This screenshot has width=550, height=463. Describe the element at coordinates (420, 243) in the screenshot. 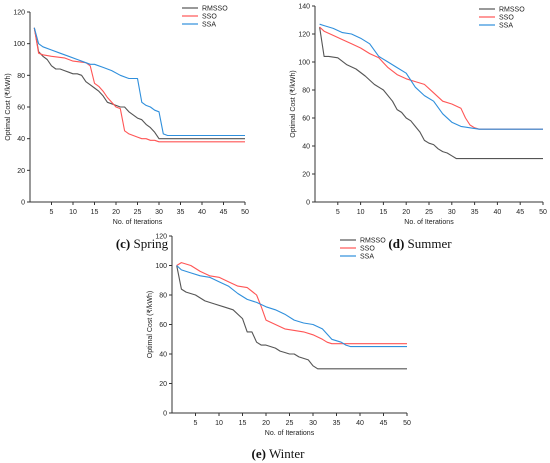

I see `caption-summer: (d) Summer` at that location.